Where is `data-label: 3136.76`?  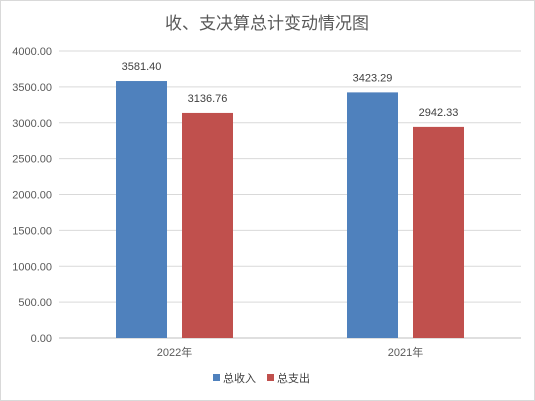
data-label: 3136.76 is located at coordinates (208, 99).